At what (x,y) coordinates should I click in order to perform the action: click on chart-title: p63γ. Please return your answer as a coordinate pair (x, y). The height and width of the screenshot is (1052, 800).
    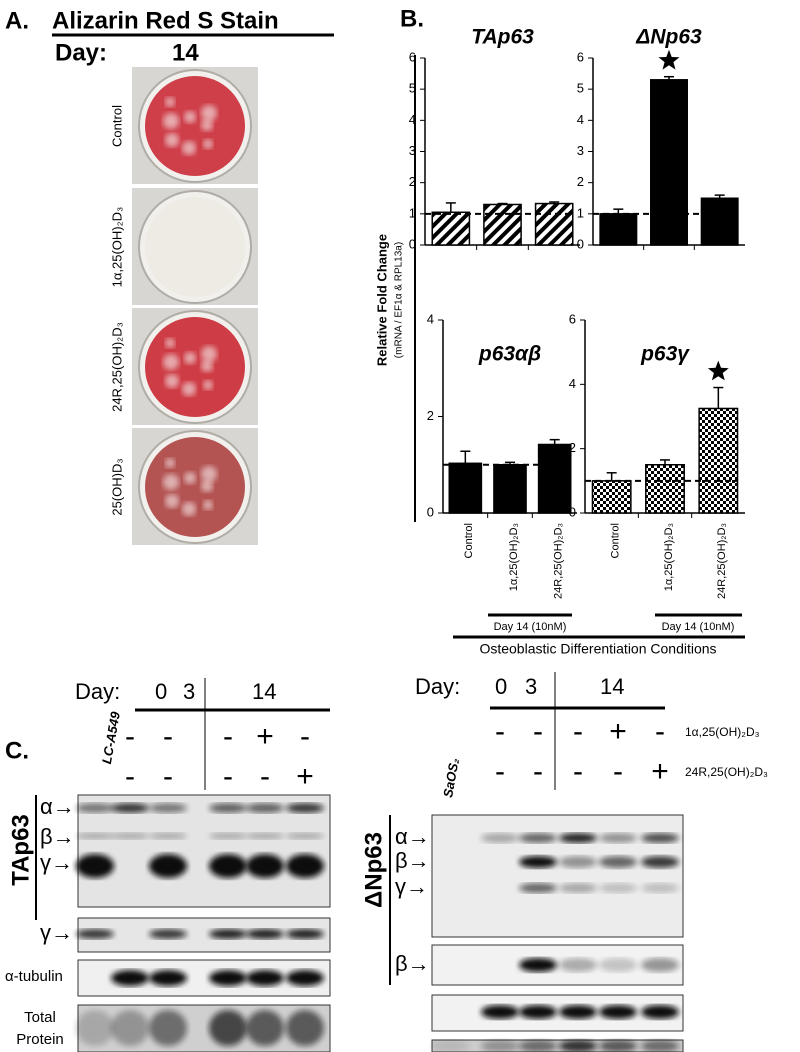
    Looking at the image, I should click on (665, 354).